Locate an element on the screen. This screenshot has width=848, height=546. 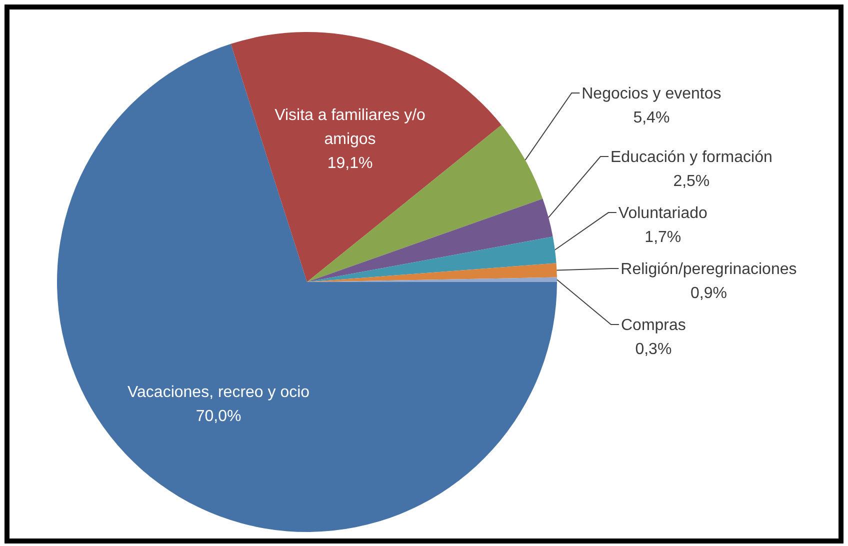
data-label: 19,1% is located at coordinates (350, 163).